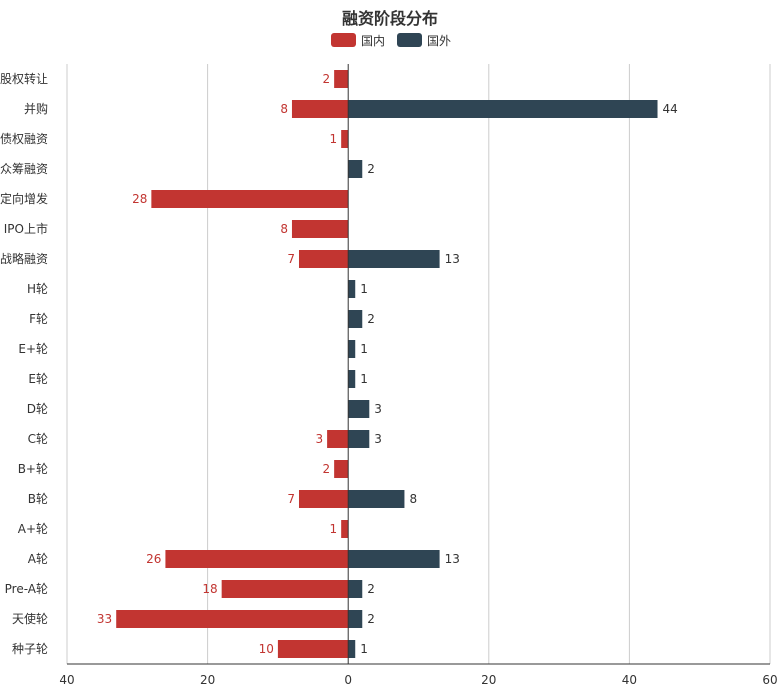  Describe the element at coordinates (348, 680) in the screenshot. I see `x-tick-label: 0` at that location.